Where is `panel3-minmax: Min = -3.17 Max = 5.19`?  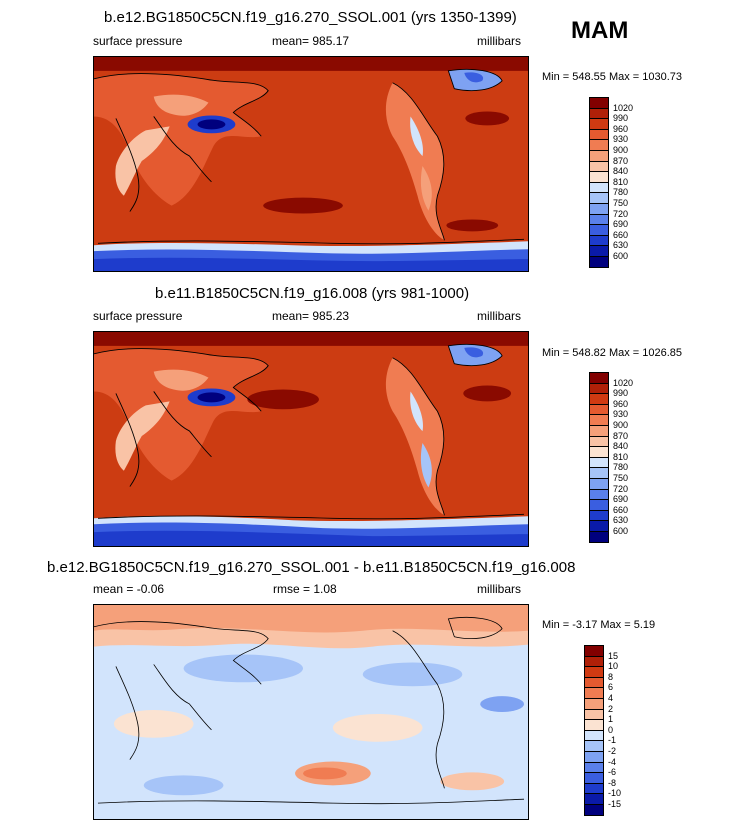 panel3-minmax: Min = -3.17 Max = 5.19 is located at coordinates (599, 625).